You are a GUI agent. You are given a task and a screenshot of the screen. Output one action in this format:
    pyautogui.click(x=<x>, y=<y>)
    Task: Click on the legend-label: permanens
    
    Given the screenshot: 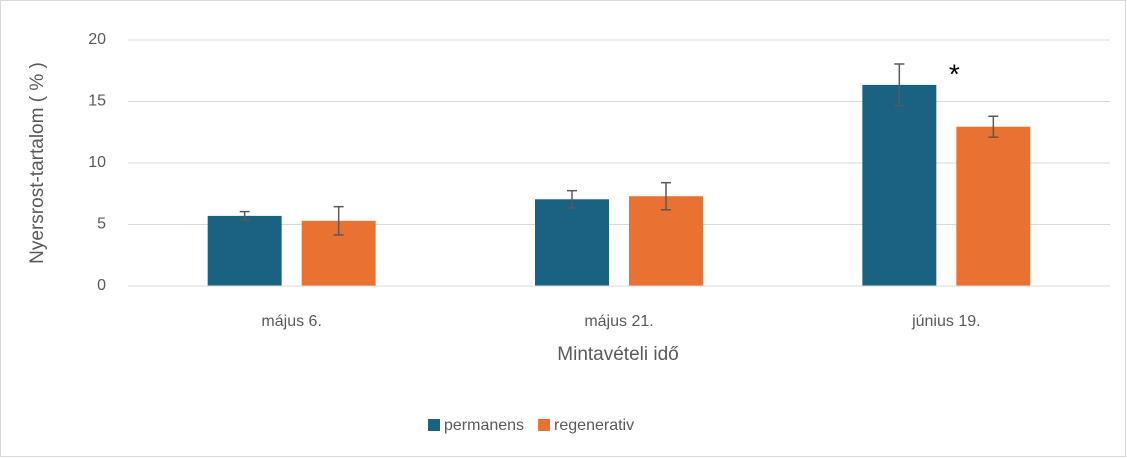 What is the action you would take?
    pyautogui.click(x=484, y=425)
    